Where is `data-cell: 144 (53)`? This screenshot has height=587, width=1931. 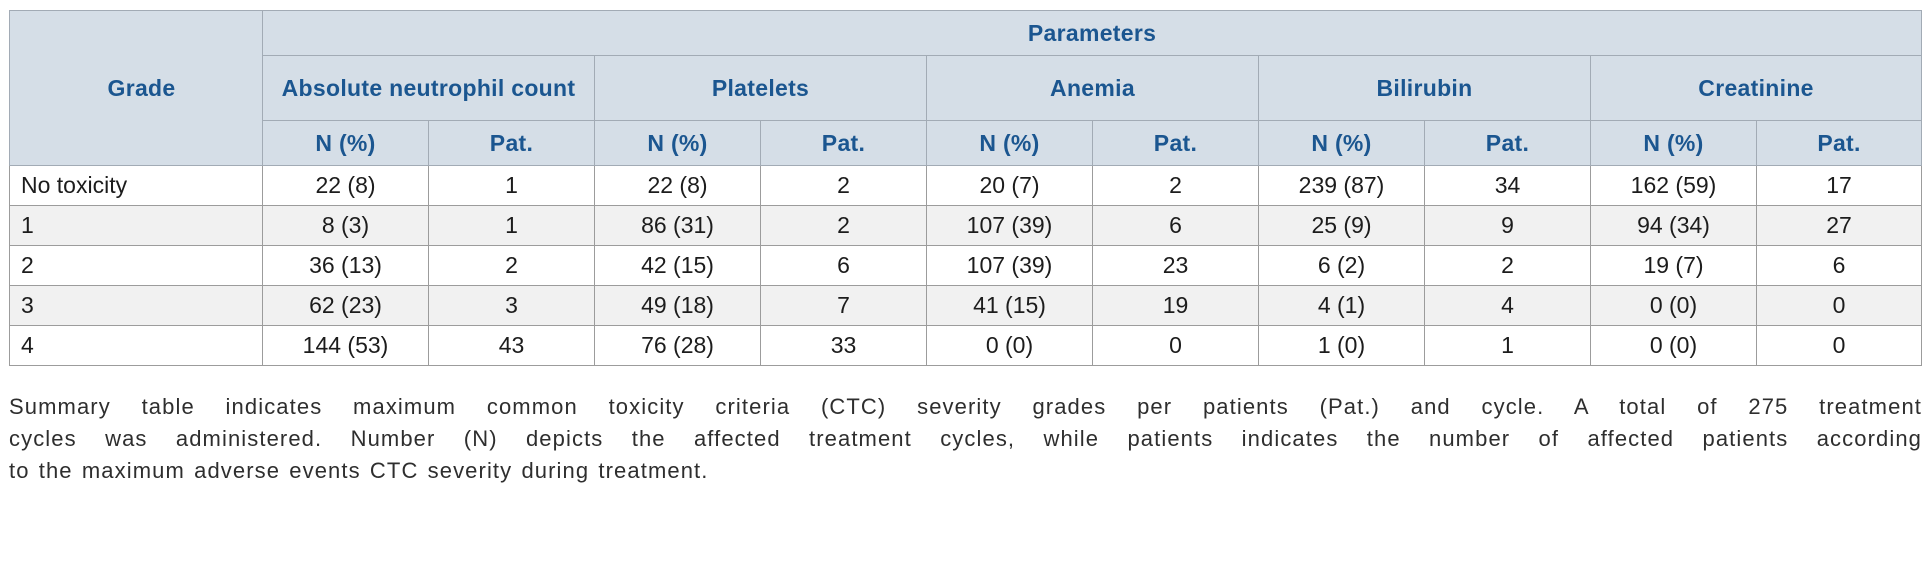 data-cell: 144 (53) is located at coordinates (345, 345).